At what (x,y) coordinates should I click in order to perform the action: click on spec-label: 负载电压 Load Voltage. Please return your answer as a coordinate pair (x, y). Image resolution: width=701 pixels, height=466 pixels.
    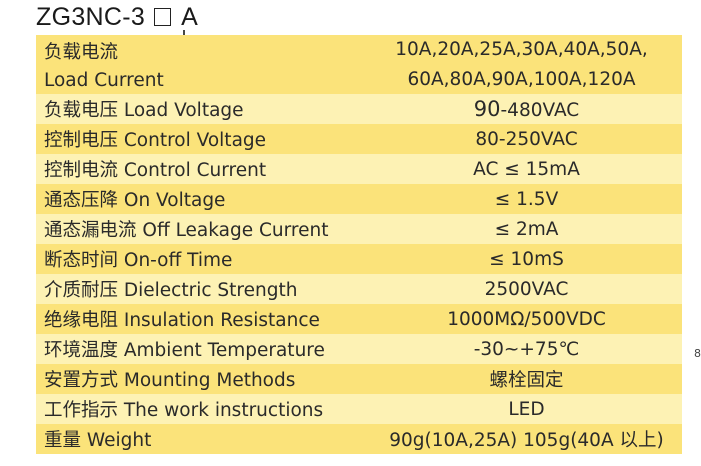
    Looking at the image, I should click on (144, 110).